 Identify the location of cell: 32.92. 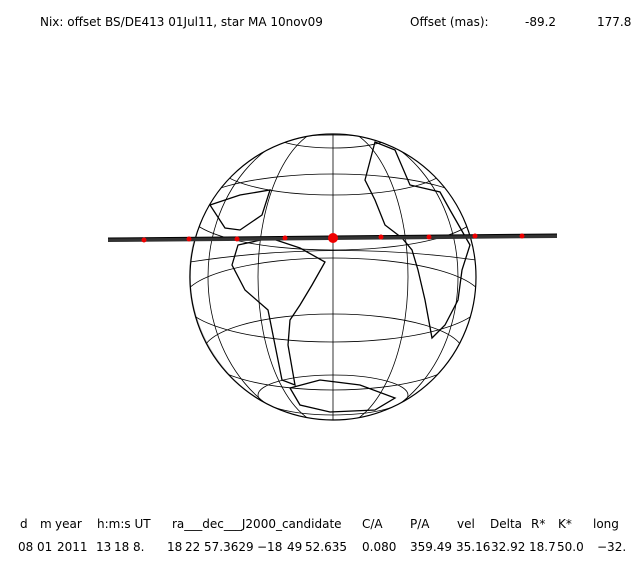
(508, 547).